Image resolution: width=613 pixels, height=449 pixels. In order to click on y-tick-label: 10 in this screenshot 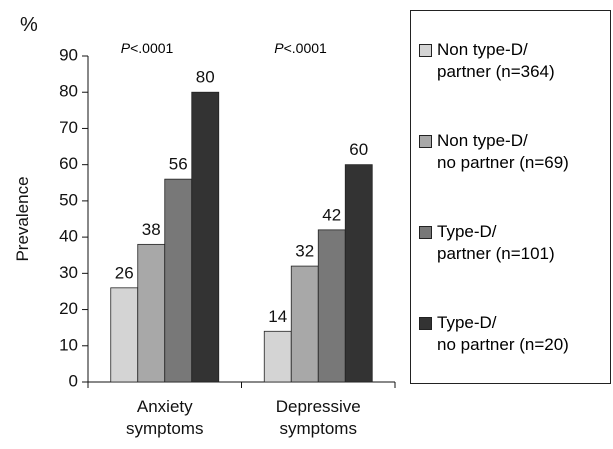, I will do `click(68, 344)`.